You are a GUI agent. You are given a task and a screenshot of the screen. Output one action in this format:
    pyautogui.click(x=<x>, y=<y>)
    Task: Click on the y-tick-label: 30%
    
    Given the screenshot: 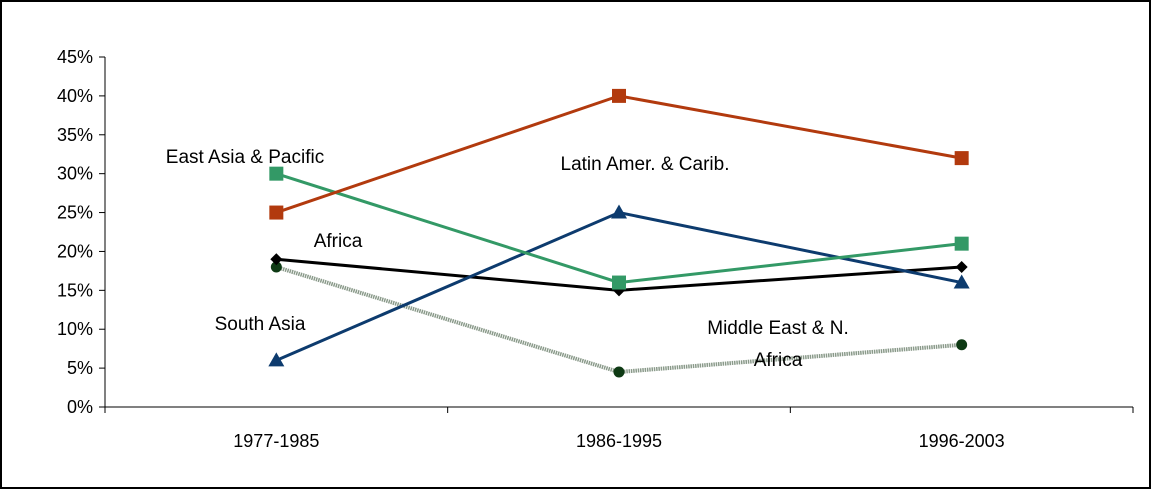 What is the action you would take?
    pyautogui.click(x=75, y=174)
    